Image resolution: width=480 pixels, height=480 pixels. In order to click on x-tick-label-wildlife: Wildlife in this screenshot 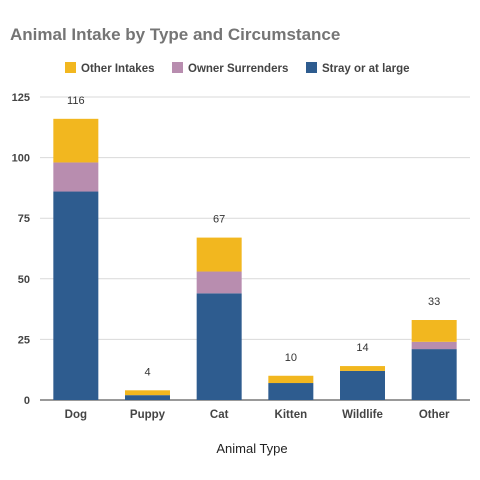, I will do `click(362, 415)`.